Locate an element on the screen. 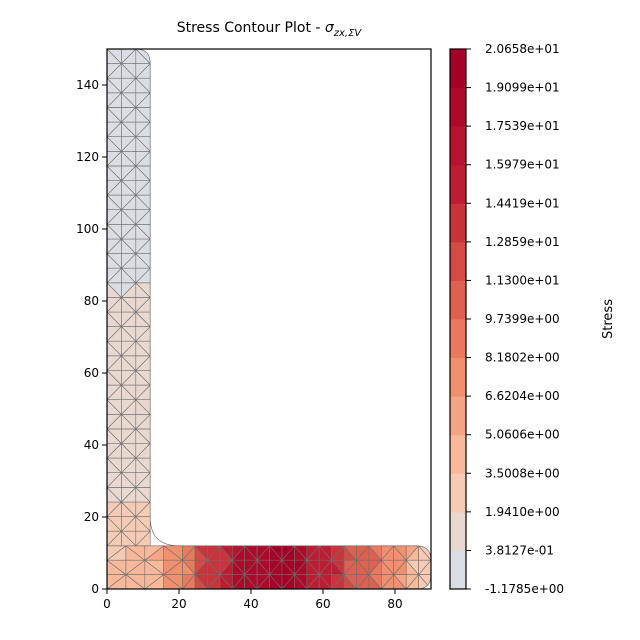 The image size is (640, 640). y-tick-label: 140 is located at coordinates (87, 85).